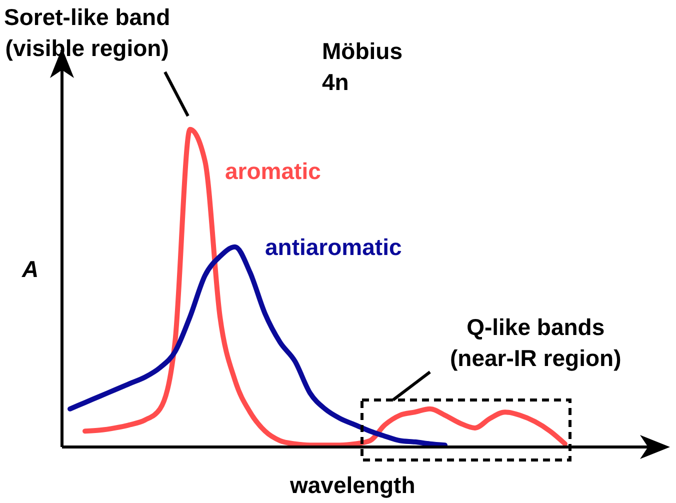 The width and height of the screenshot is (676, 503). I want to click on series-label: antiaromatic, so click(333, 247).